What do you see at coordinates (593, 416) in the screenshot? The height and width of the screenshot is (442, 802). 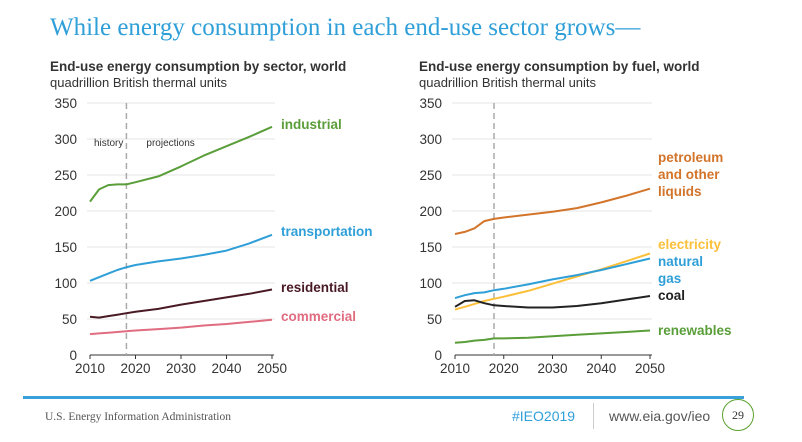 I see `footer-separator` at bounding box center [593, 416].